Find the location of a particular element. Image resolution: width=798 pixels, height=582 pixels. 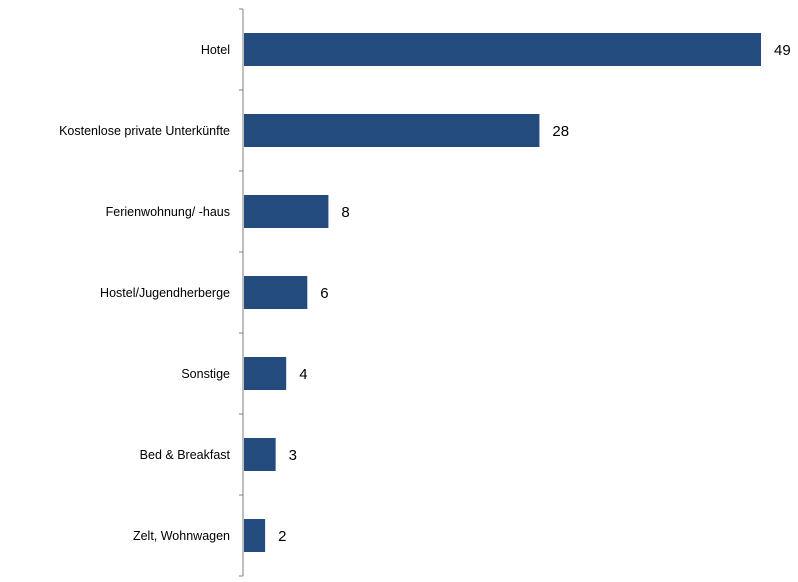

category-label: Zelt, Wohnwagen is located at coordinates (181, 536).